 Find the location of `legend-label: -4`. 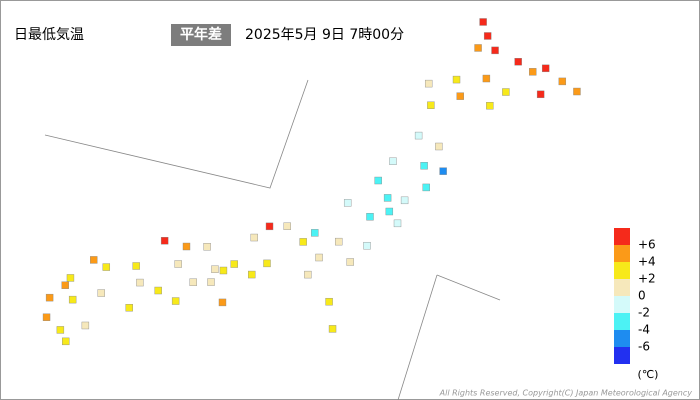

legend-label: -4 is located at coordinates (644, 330).